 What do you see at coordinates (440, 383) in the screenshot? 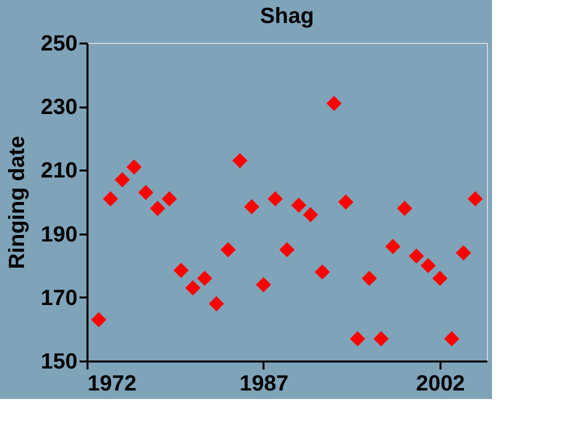
I see `x-tick-label: 2002` at bounding box center [440, 383].